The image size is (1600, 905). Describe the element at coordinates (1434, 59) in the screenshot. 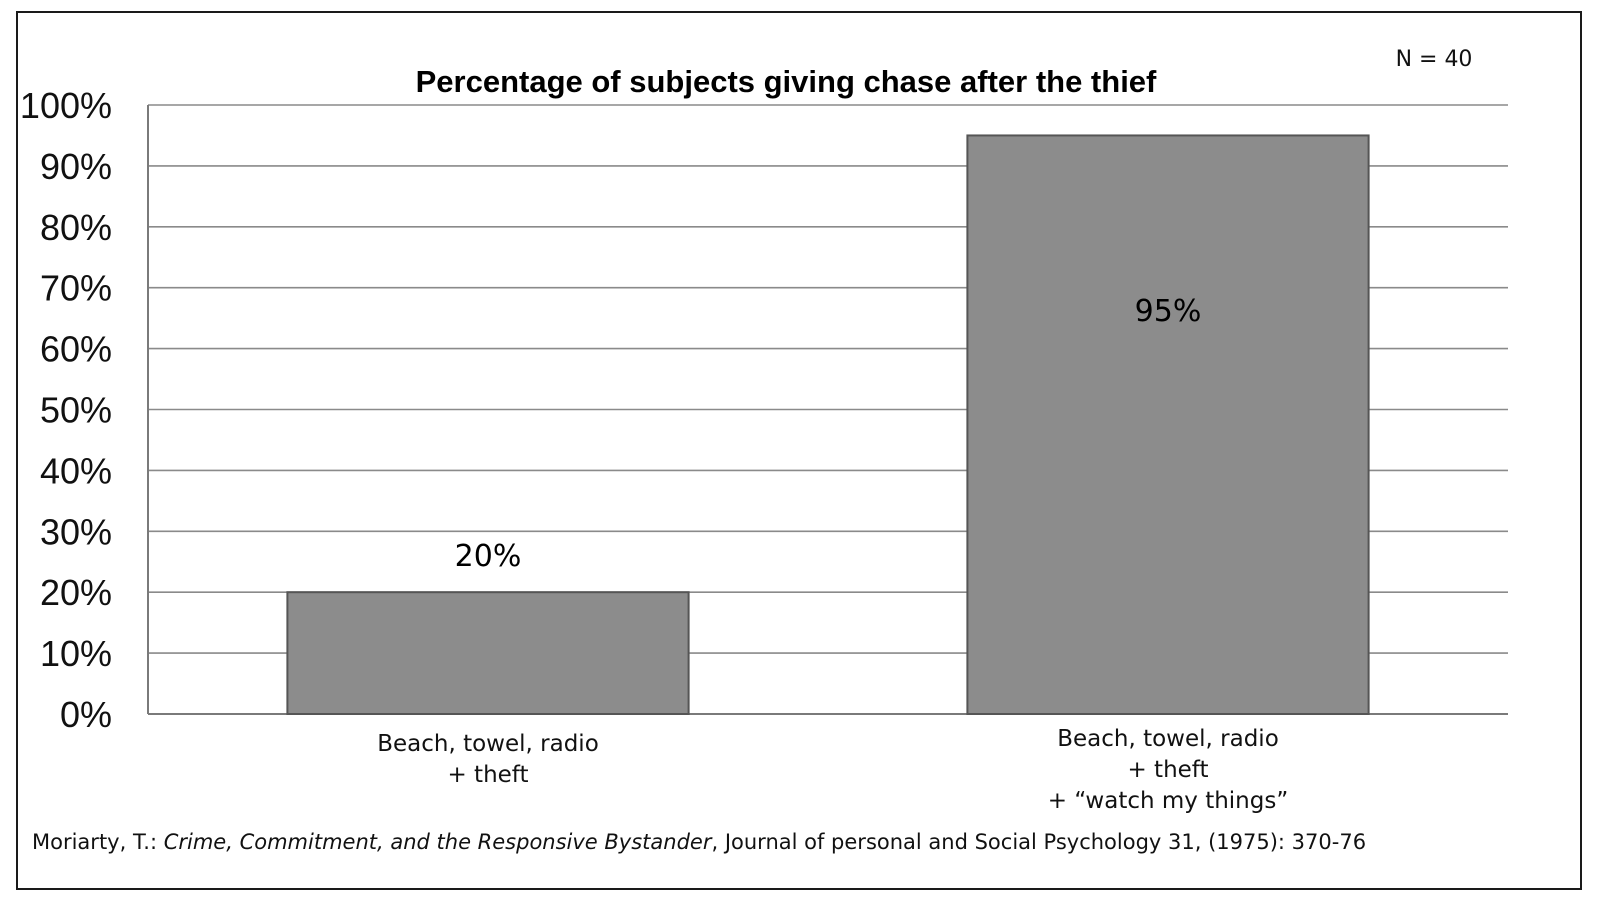

I see `sample-size-annotation: N = 40` at that location.